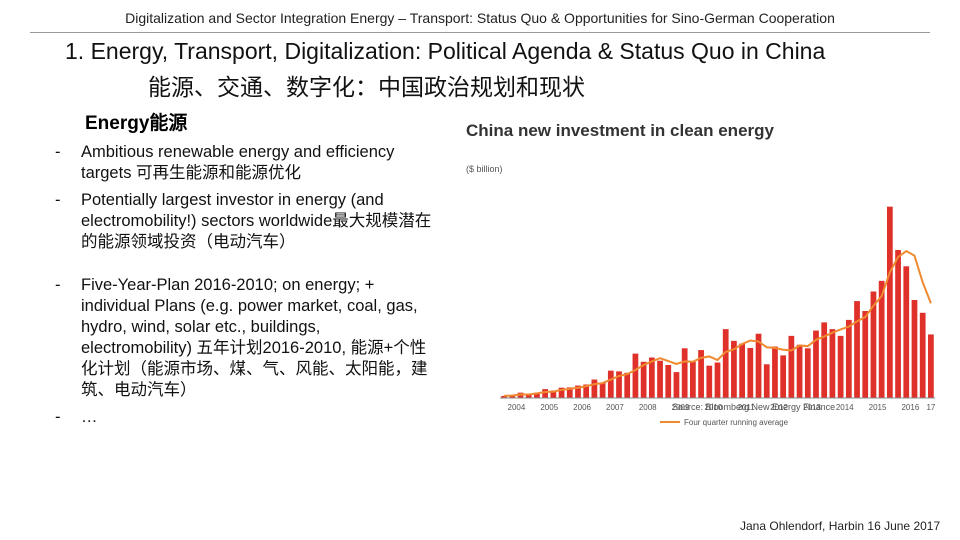 The width and height of the screenshot is (960, 540). I want to click on chart-subtitle: ($ billion), so click(484, 169).